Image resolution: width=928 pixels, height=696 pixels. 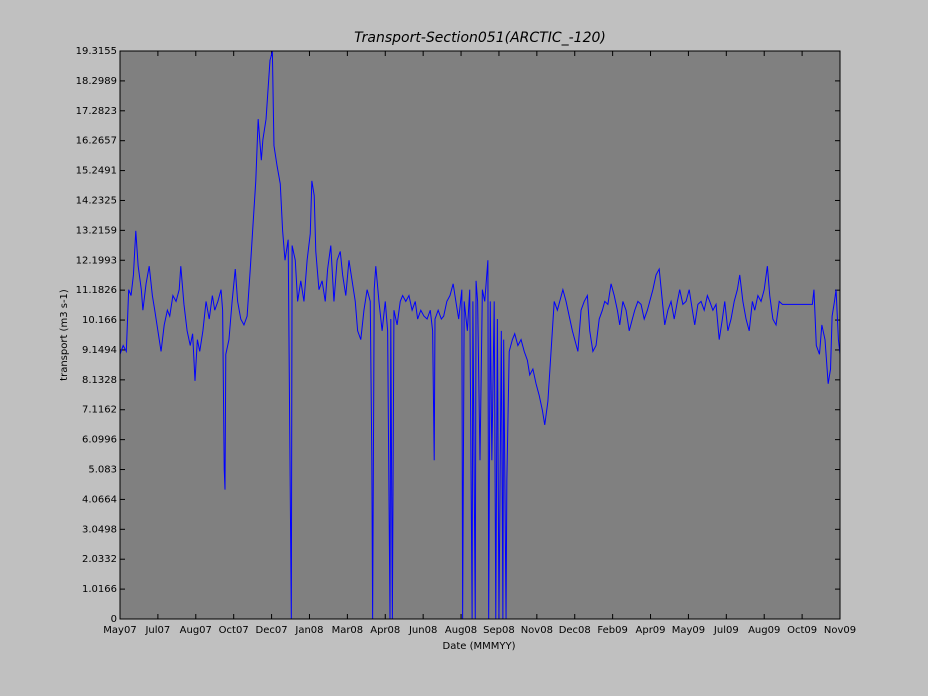 I want to click on y-tick-label: 15.2491, so click(x=96, y=171).